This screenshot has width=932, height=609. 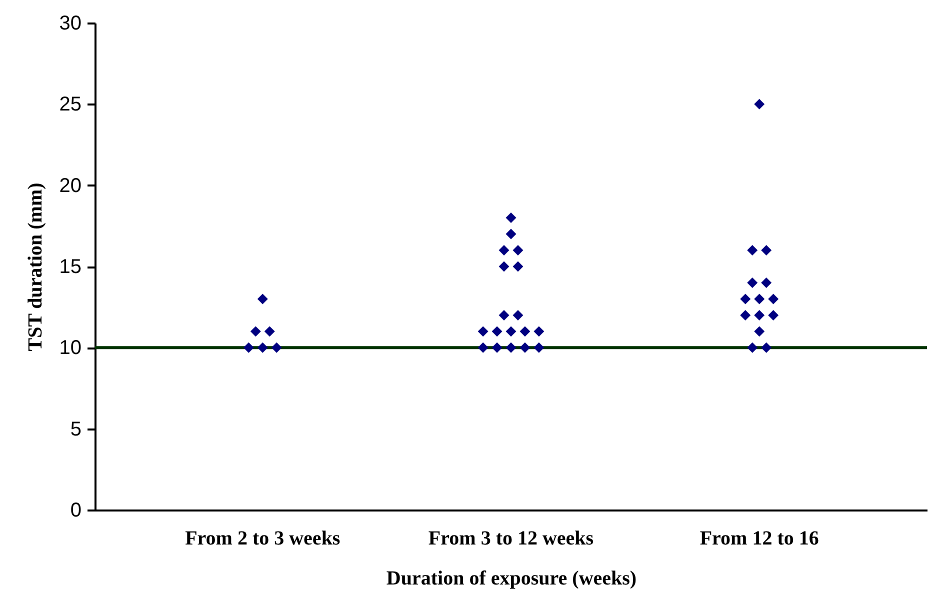 What do you see at coordinates (35, 267) in the screenshot?
I see `y-axis-title: TST duration (mm)` at bounding box center [35, 267].